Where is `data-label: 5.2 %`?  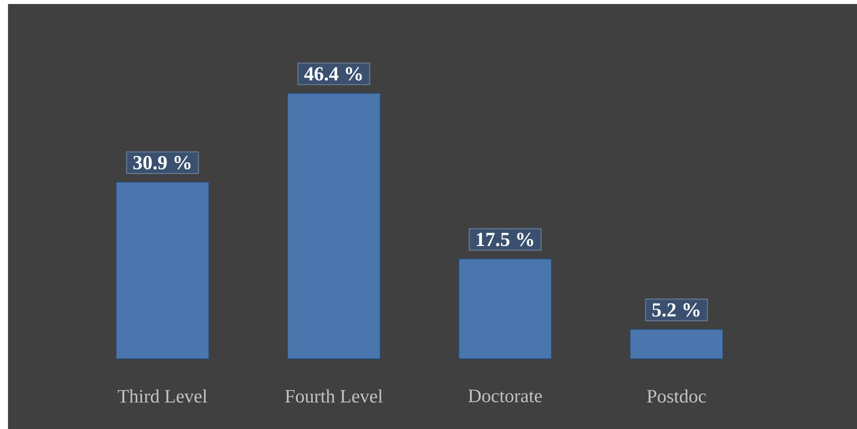 data-label: 5.2 % is located at coordinates (676, 310).